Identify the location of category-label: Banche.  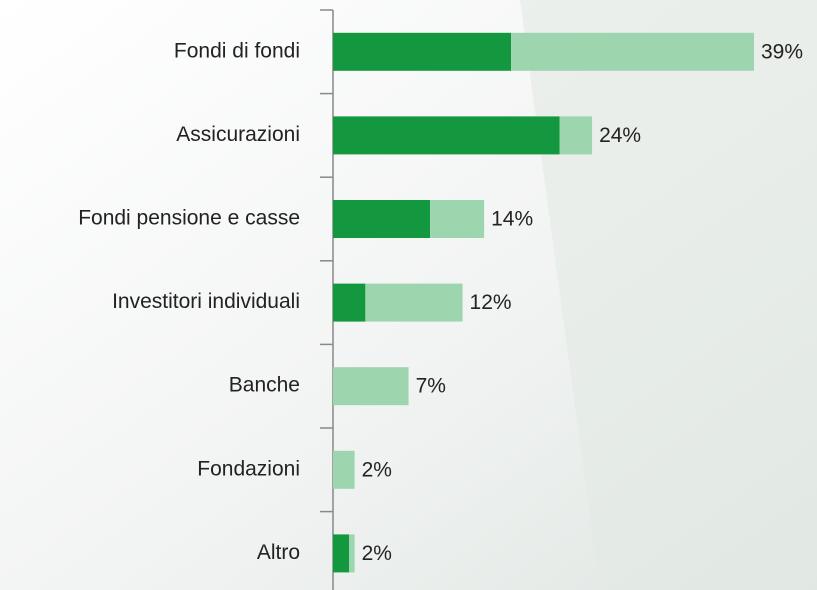
(264, 385).